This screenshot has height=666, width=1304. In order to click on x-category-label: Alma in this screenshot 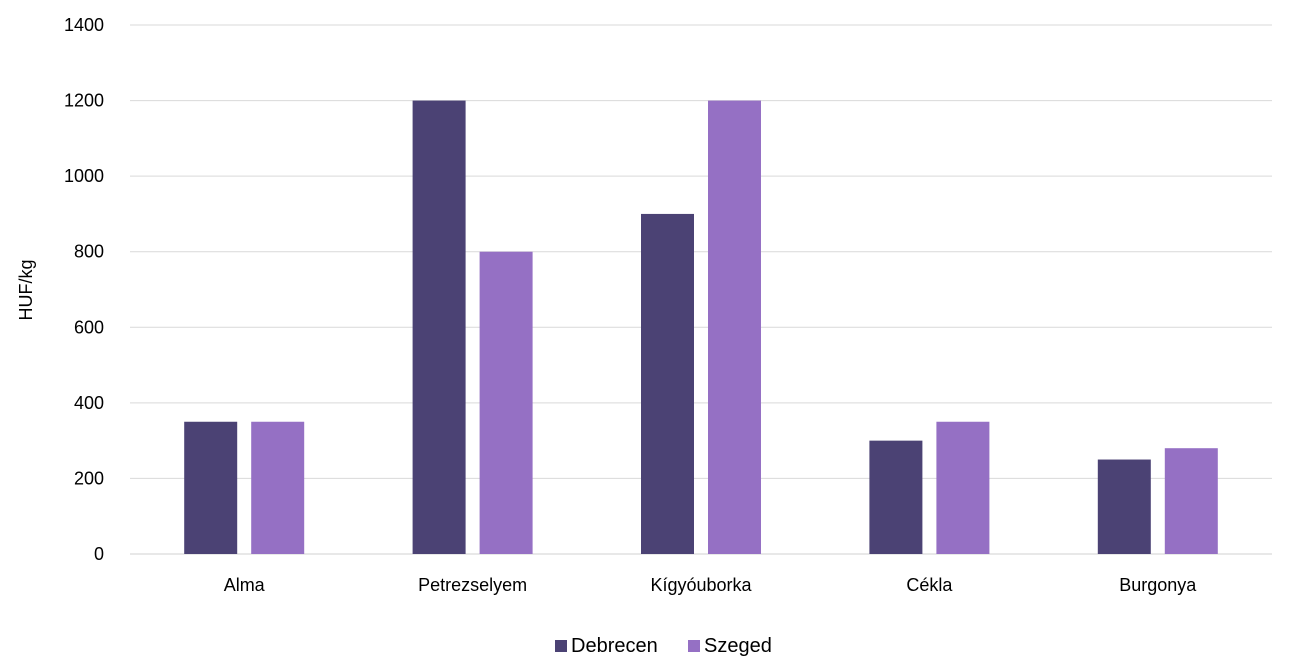, I will do `click(245, 585)`.